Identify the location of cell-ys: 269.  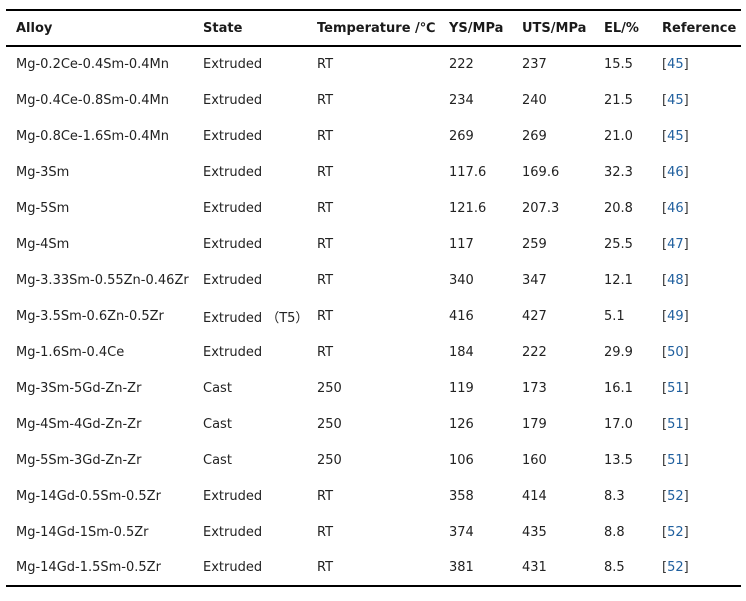
(461, 136).